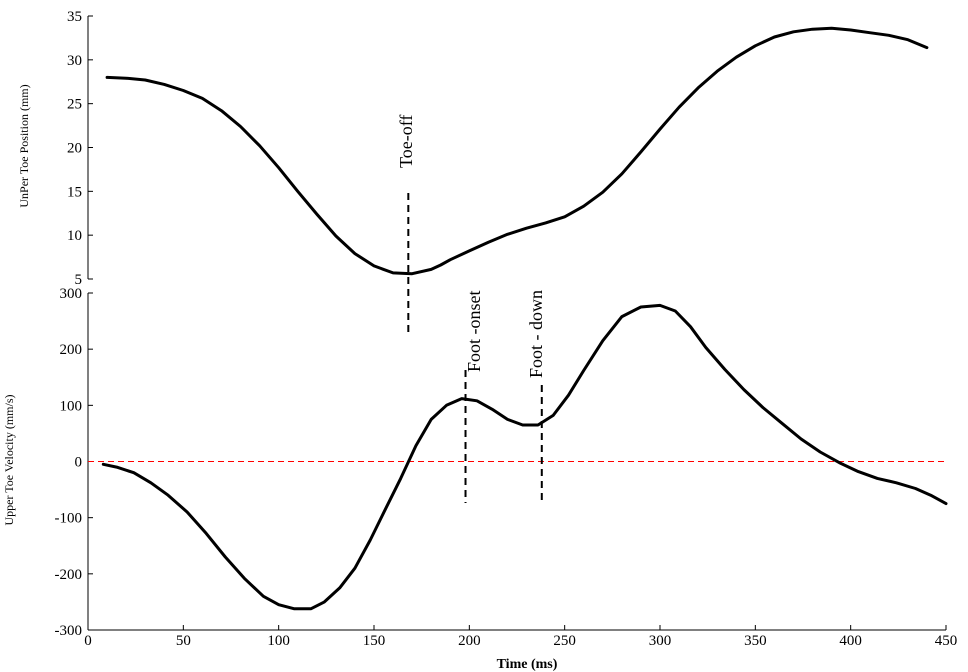  I want to click on y-tick-label: 100, so click(71, 406).